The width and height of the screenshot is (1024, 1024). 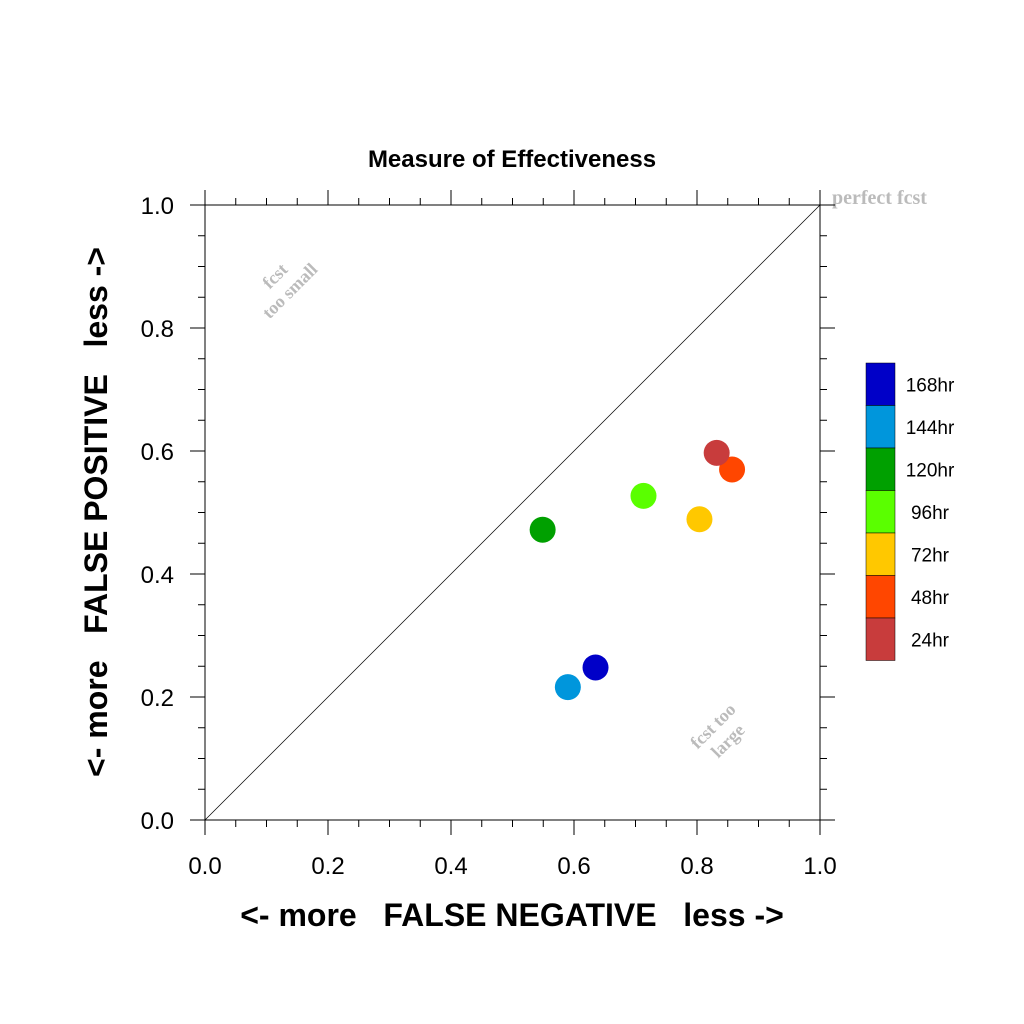 What do you see at coordinates (542, 529) in the screenshot?
I see `point-120hr` at bounding box center [542, 529].